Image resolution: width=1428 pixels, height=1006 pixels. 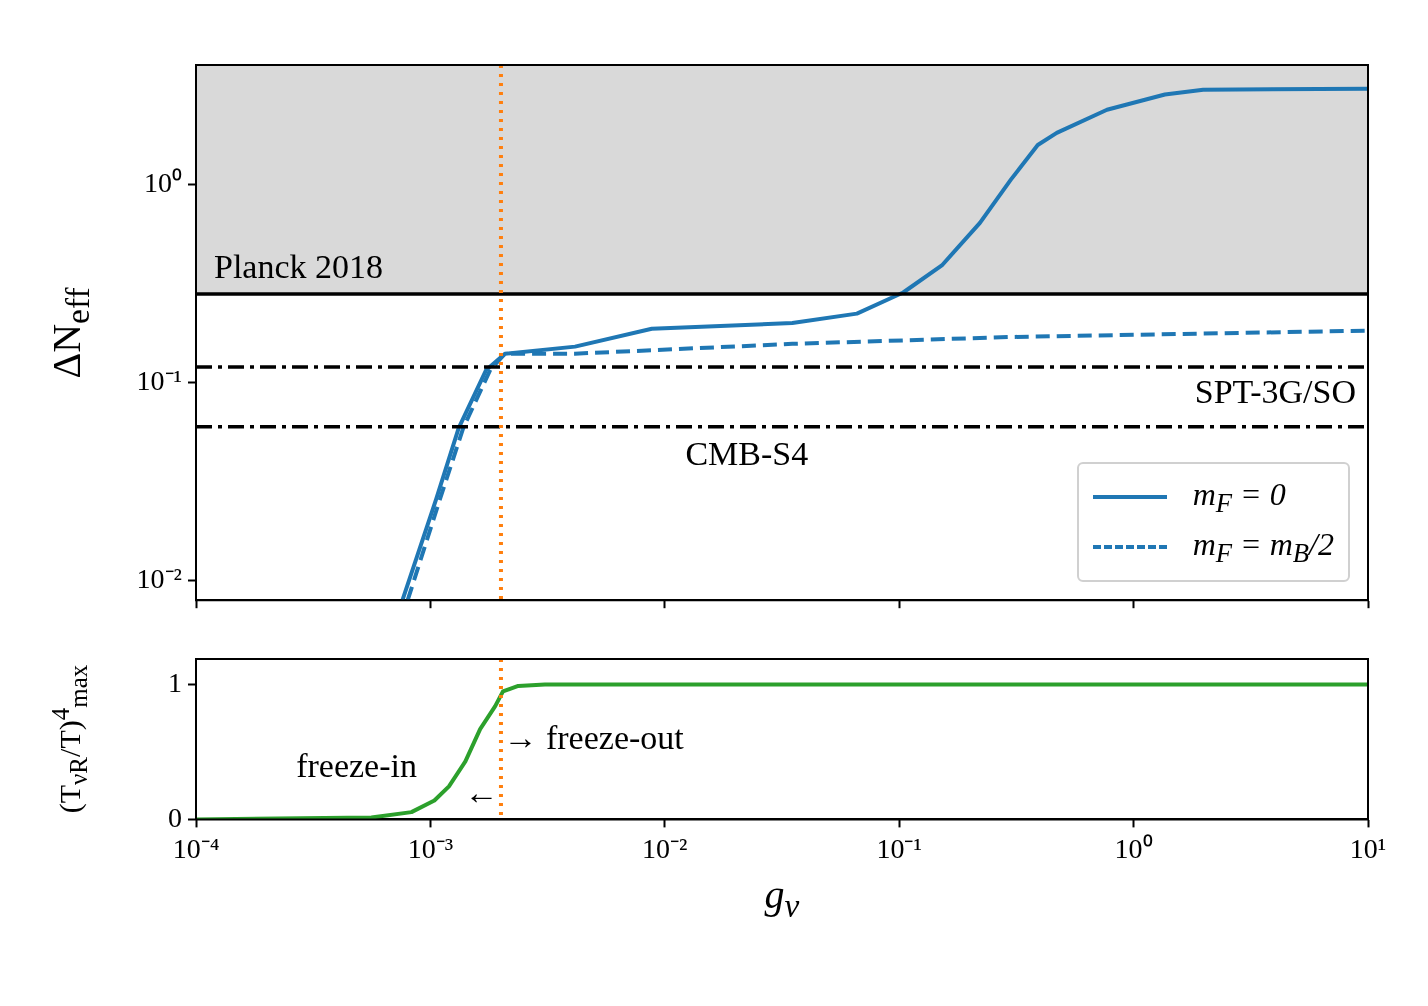 I want to click on x-axis-title: g$_{ν}$, so click(x=782, y=898).